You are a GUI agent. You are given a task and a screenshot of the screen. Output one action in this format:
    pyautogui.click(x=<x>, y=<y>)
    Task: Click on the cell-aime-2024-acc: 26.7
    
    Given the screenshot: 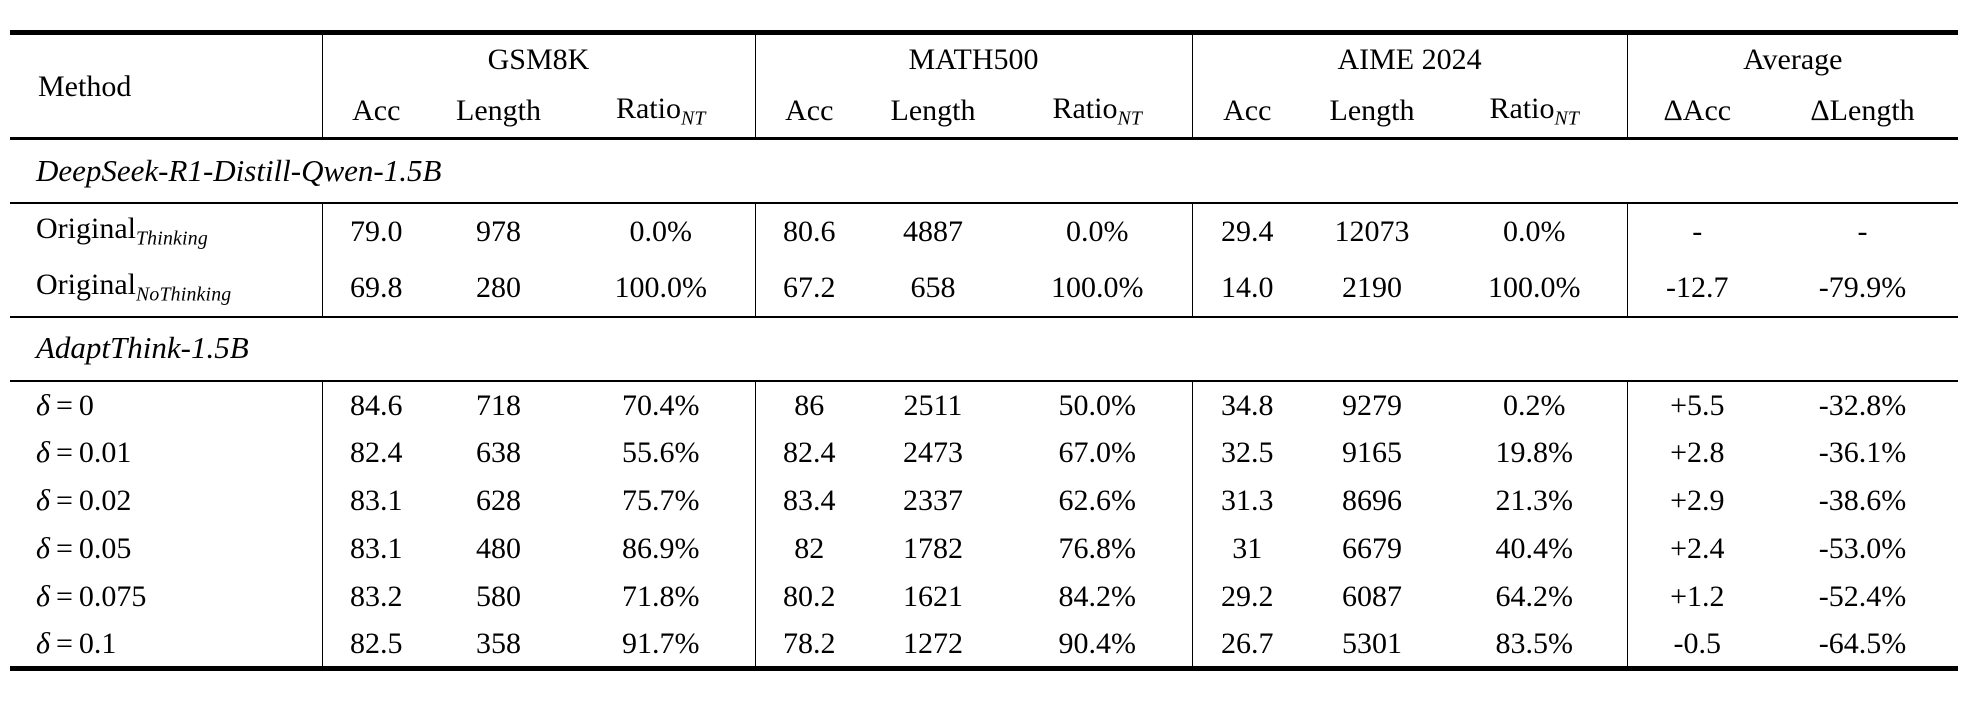 What is the action you would take?
    pyautogui.click(x=1246, y=644)
    